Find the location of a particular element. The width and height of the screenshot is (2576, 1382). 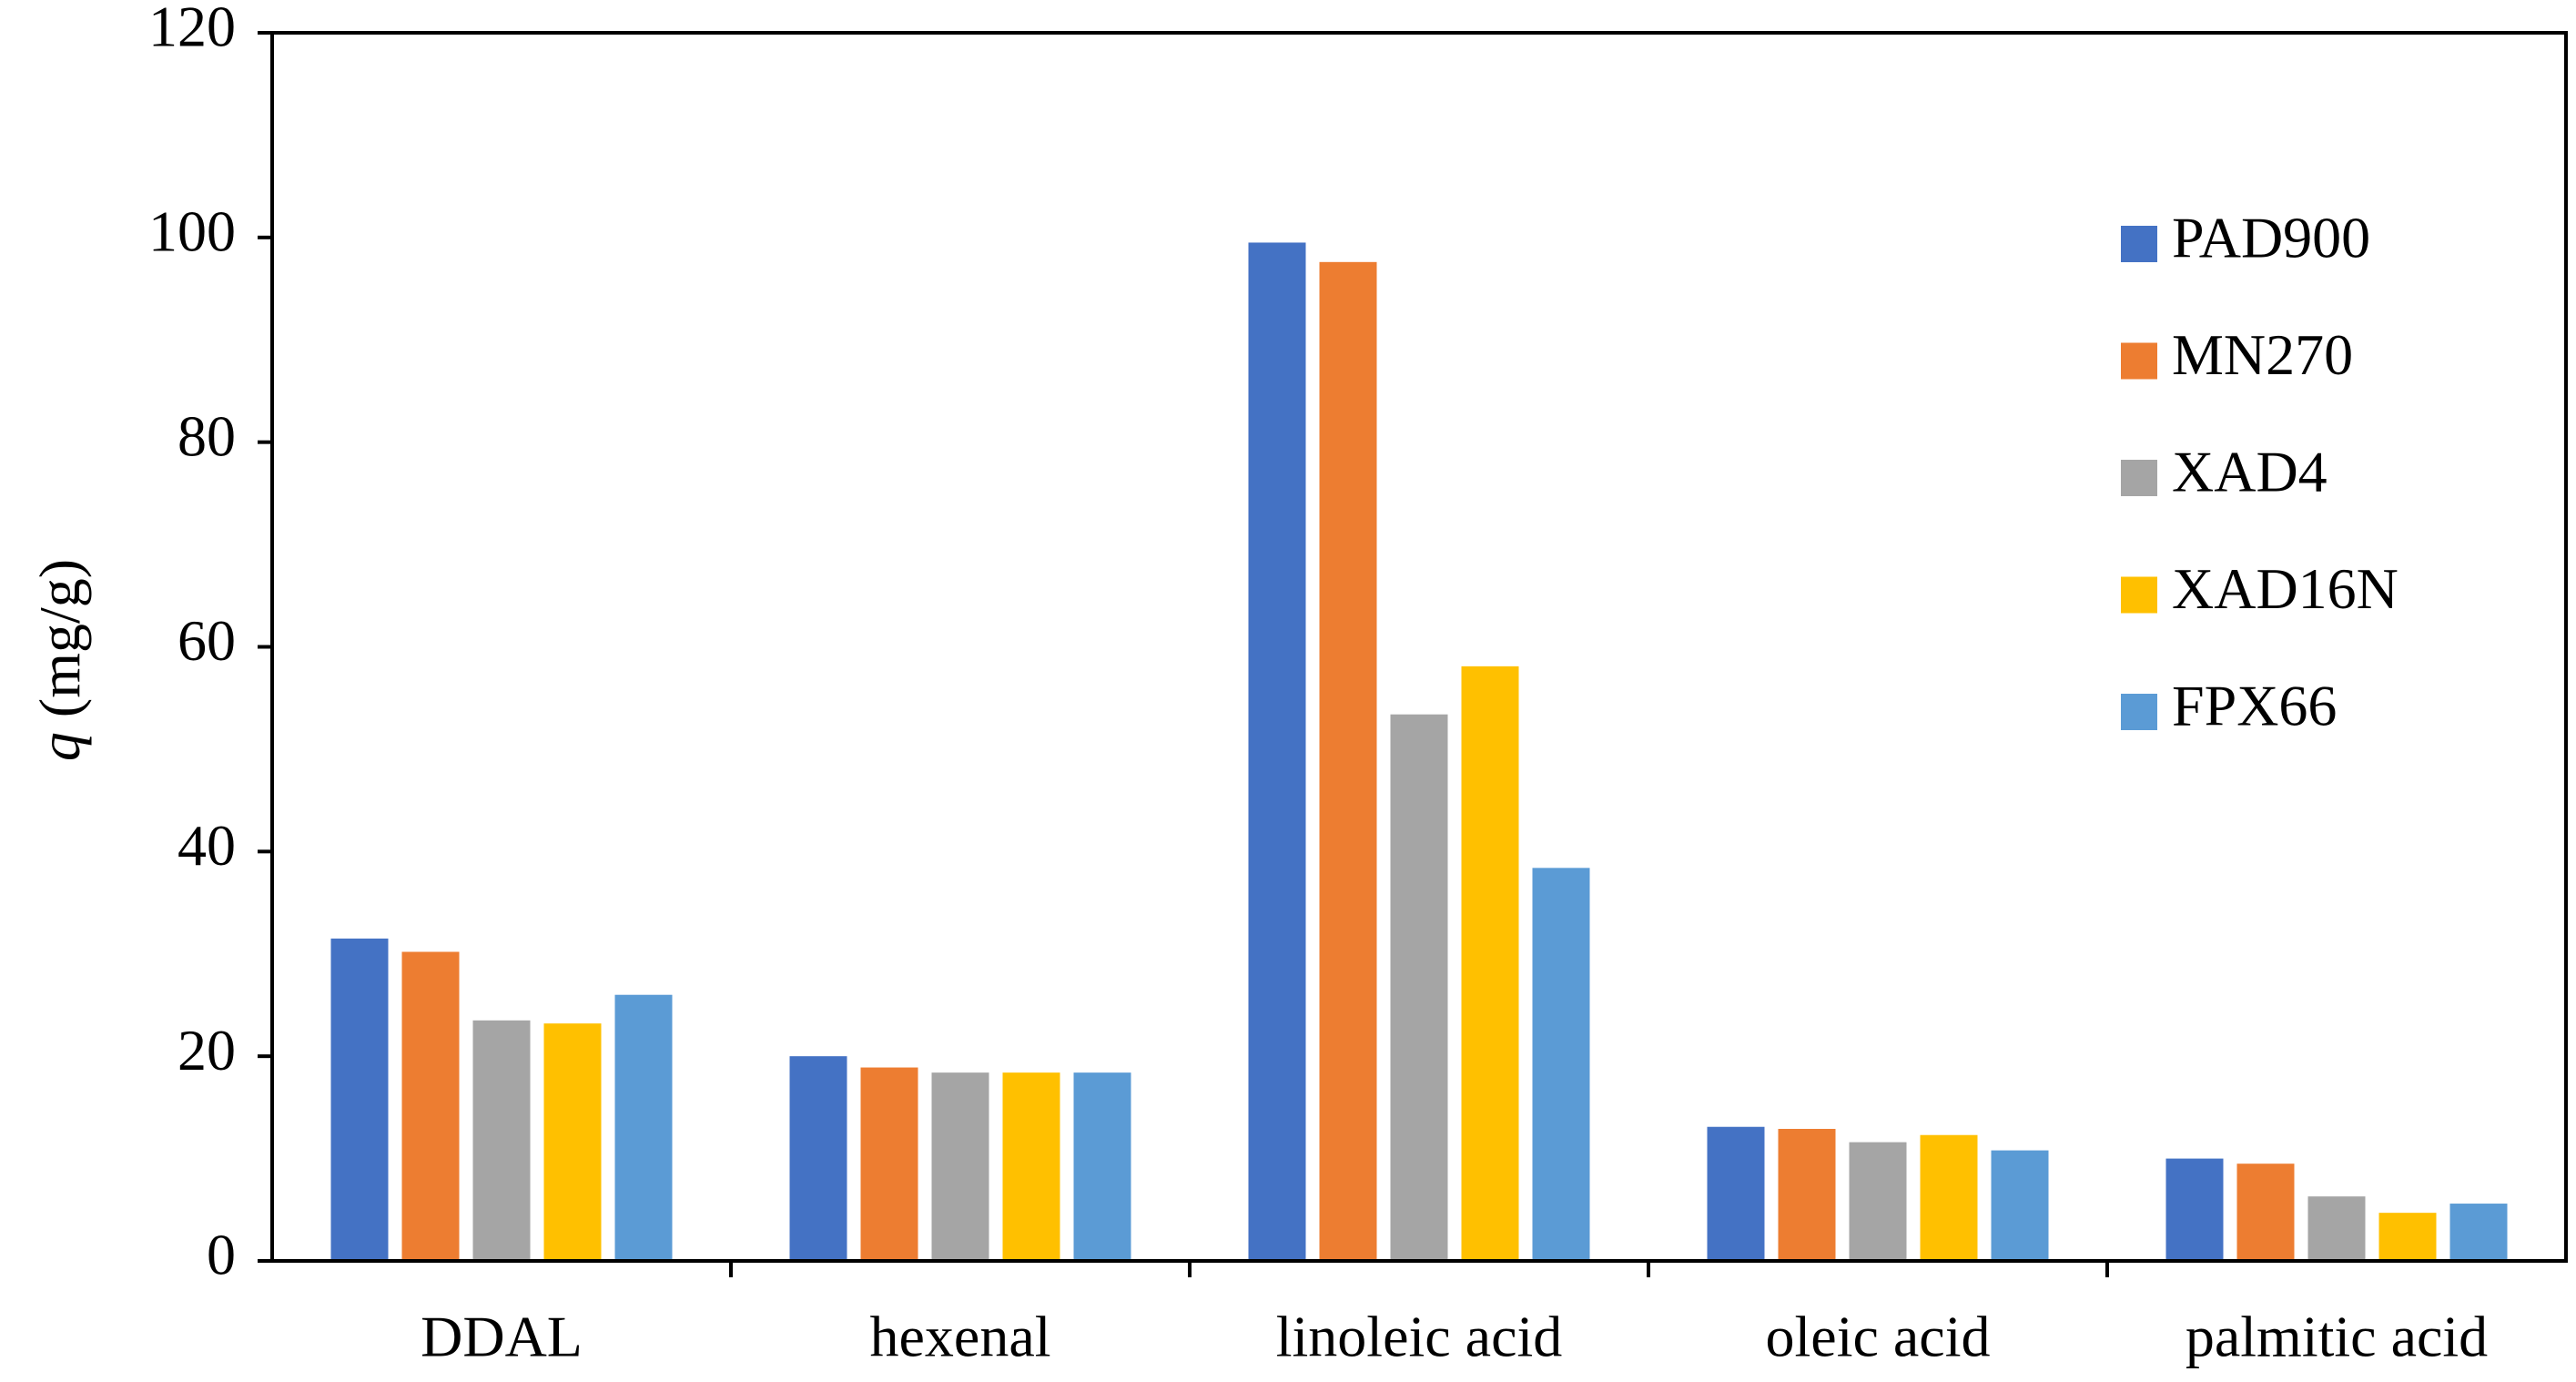

y-tick-label: 0 is located at coordinates (221, 1255).